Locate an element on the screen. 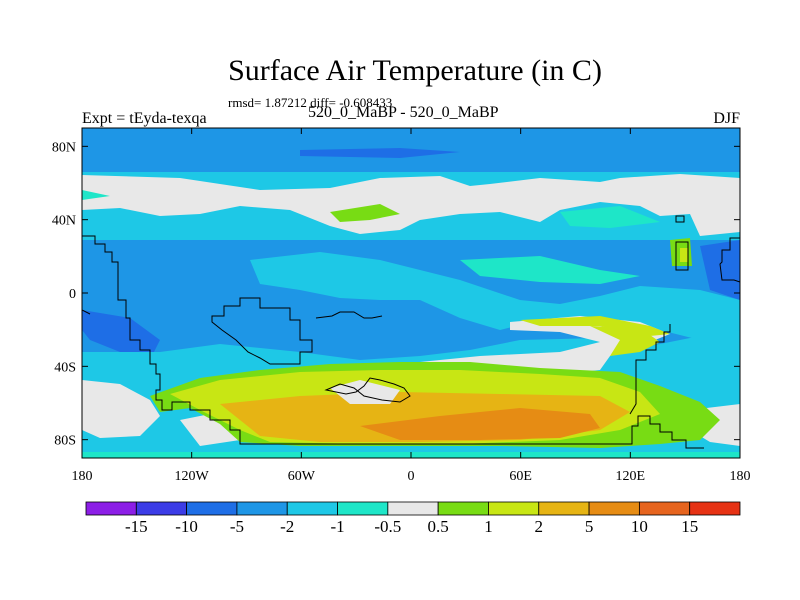 Image resolution: width=800 pixels, height=600 pixels. colorbar: -15 -10 -5 -2 -1 -0.5 0.5 1 2 5 10 15 is located at coordinates (413, 518).